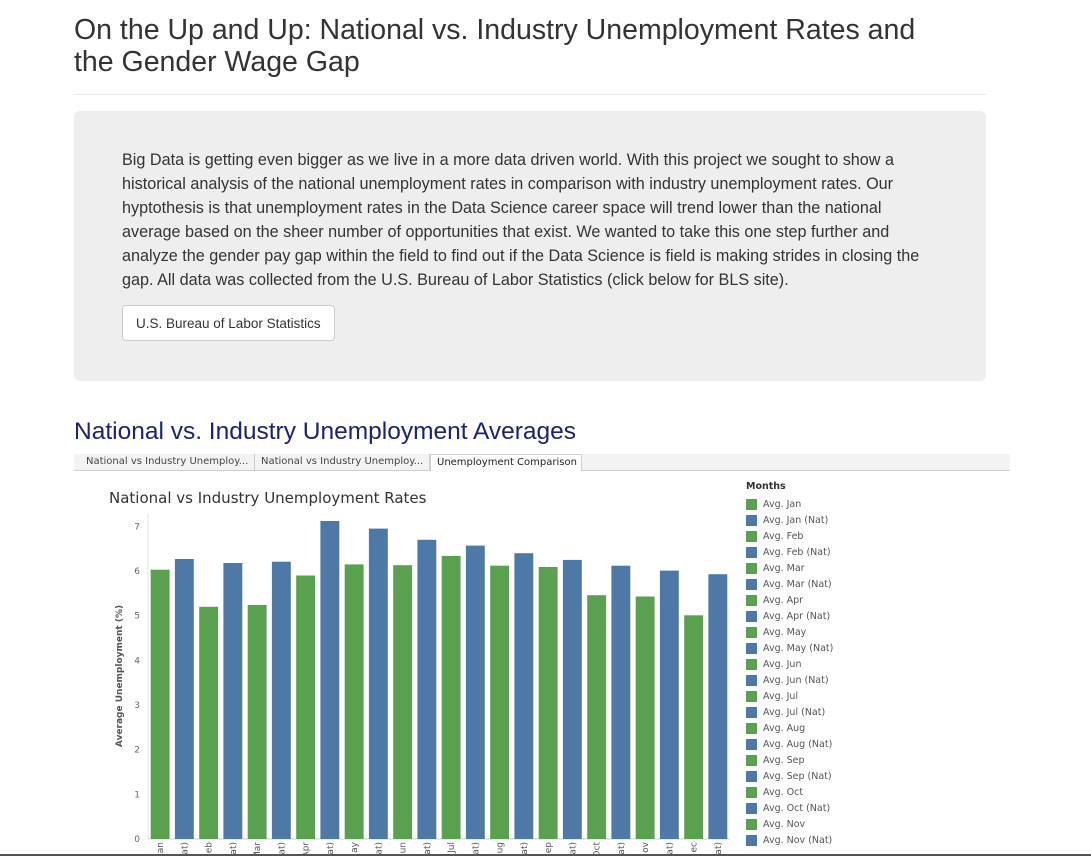 This screenshot has width=1091, height=856. I want to click on x-tick-label: eb, so click(210, 848).